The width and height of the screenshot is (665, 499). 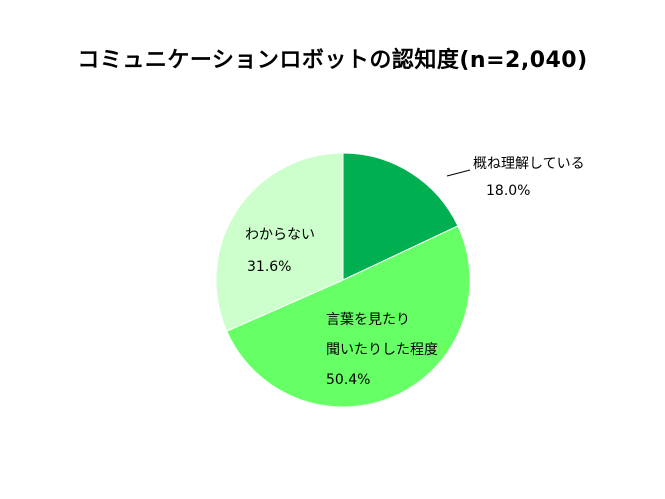 I want to click on slice-value-label: 50.4%, so click(x=348, y=380).